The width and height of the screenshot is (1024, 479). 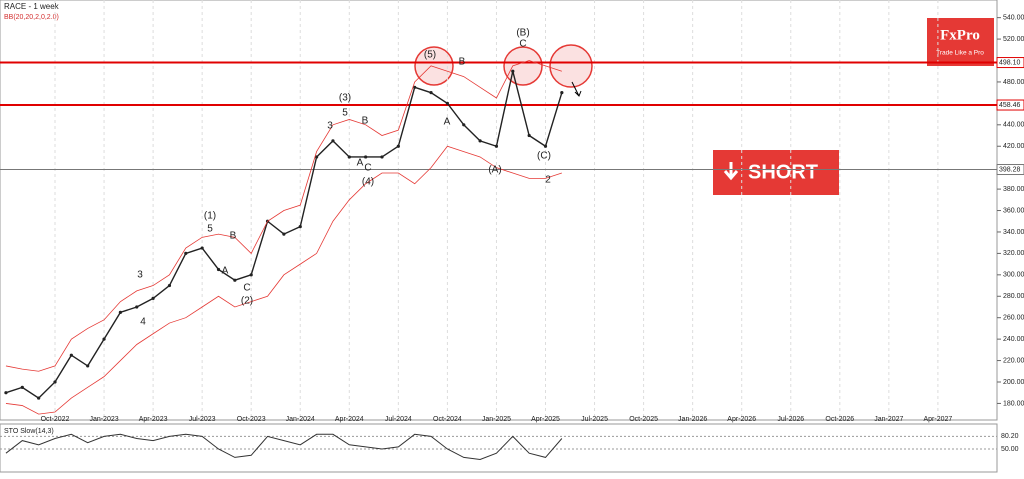 I want to click on y-tick-label: 420.00, so click(x=1013, y=146).